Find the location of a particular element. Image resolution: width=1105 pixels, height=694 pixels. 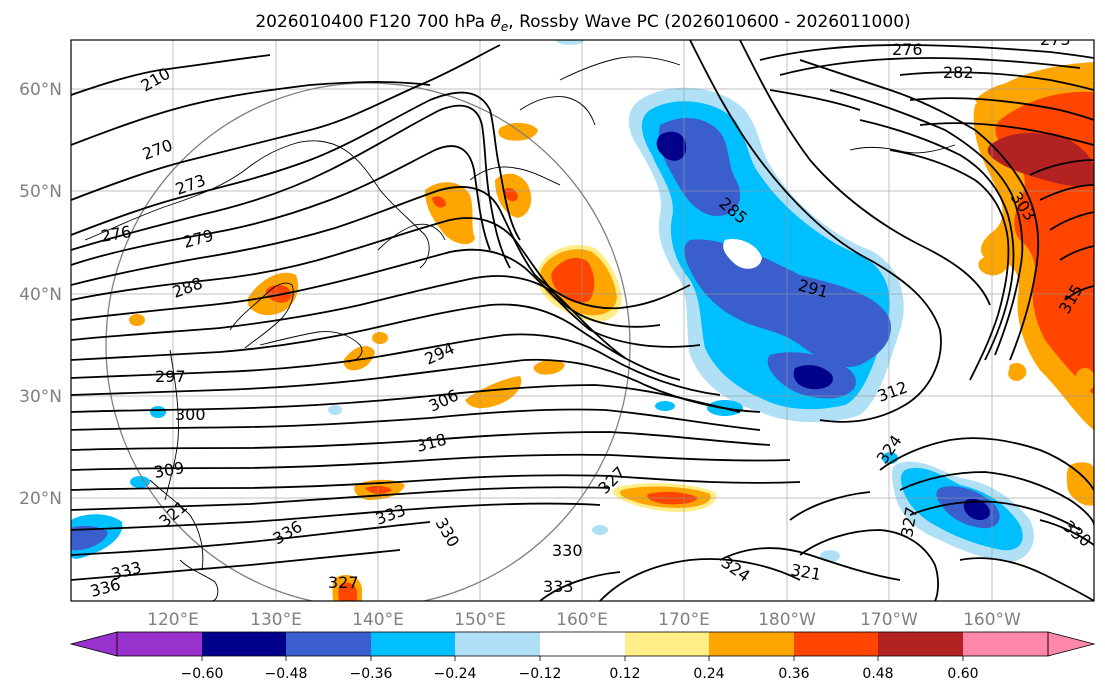

colorbar-extend-low is located at coordinates (93, 644).